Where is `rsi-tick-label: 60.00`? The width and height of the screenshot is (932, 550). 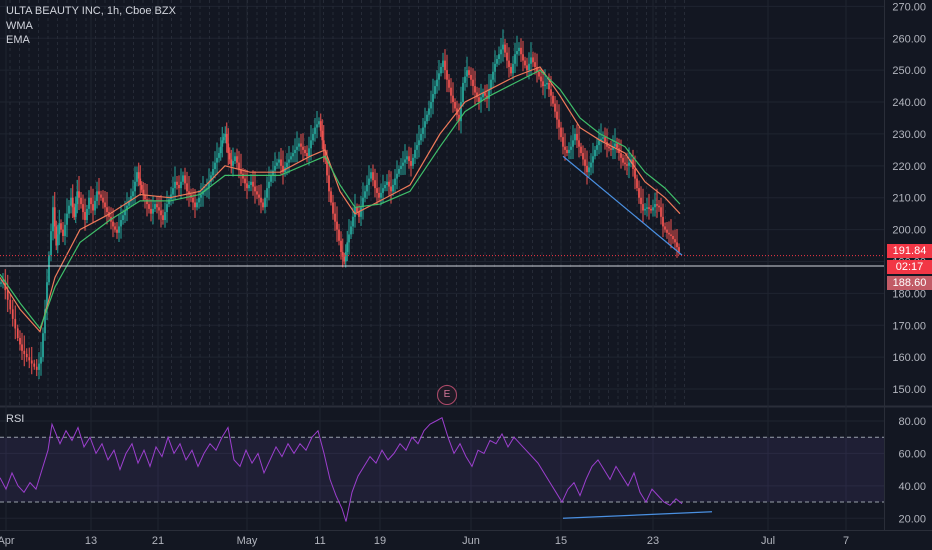 rsi-tick-label: 60.00 is located at coordinates (912, 454).